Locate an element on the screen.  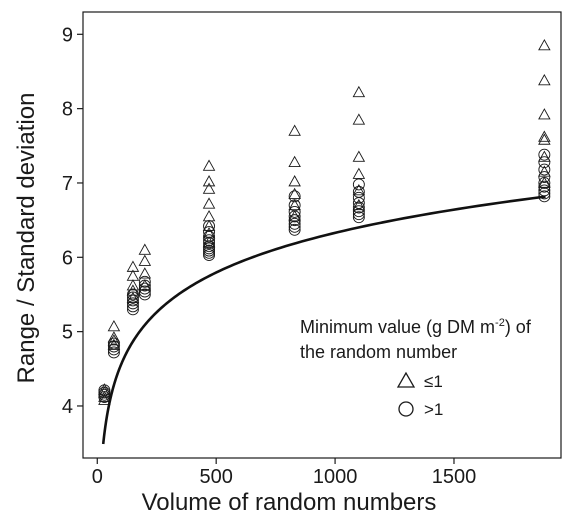
legend-circle-icon is located at coordinates (406, 409).